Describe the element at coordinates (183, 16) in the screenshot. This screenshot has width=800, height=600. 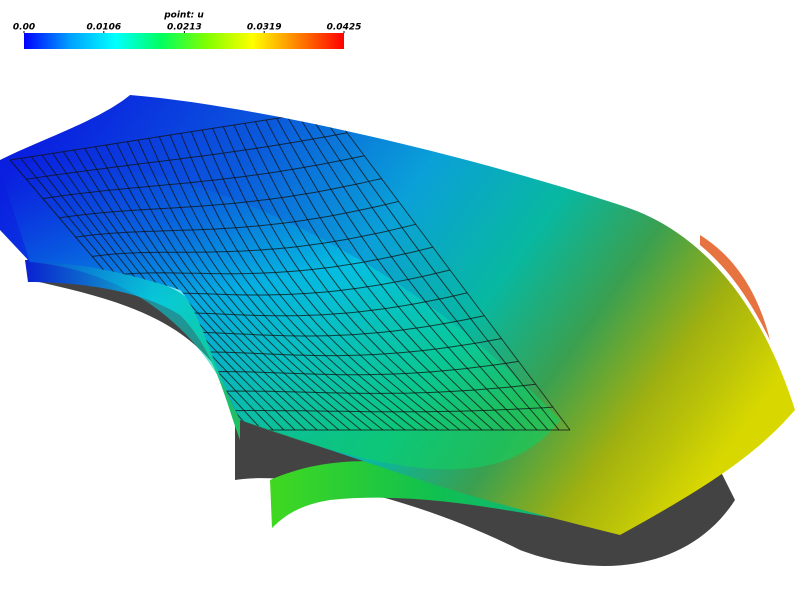
I see `colorbar-title: point: u` at that location.